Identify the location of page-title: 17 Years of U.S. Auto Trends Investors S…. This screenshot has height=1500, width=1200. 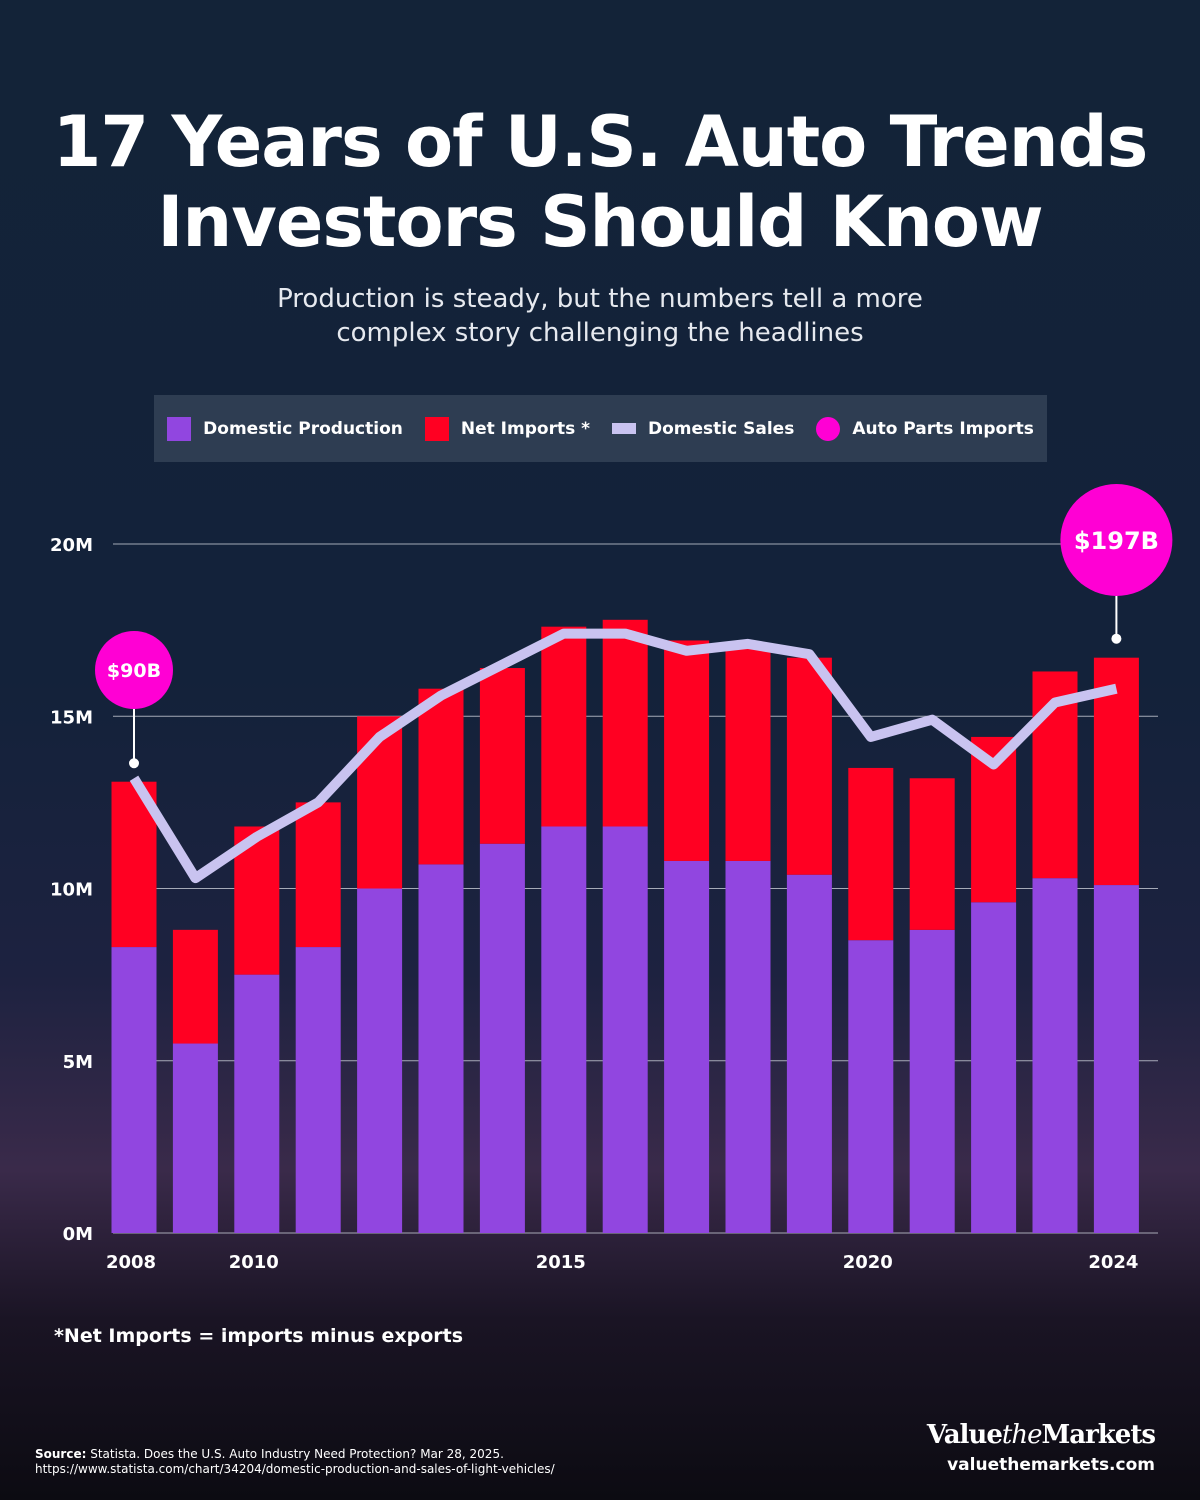
(600, 182).